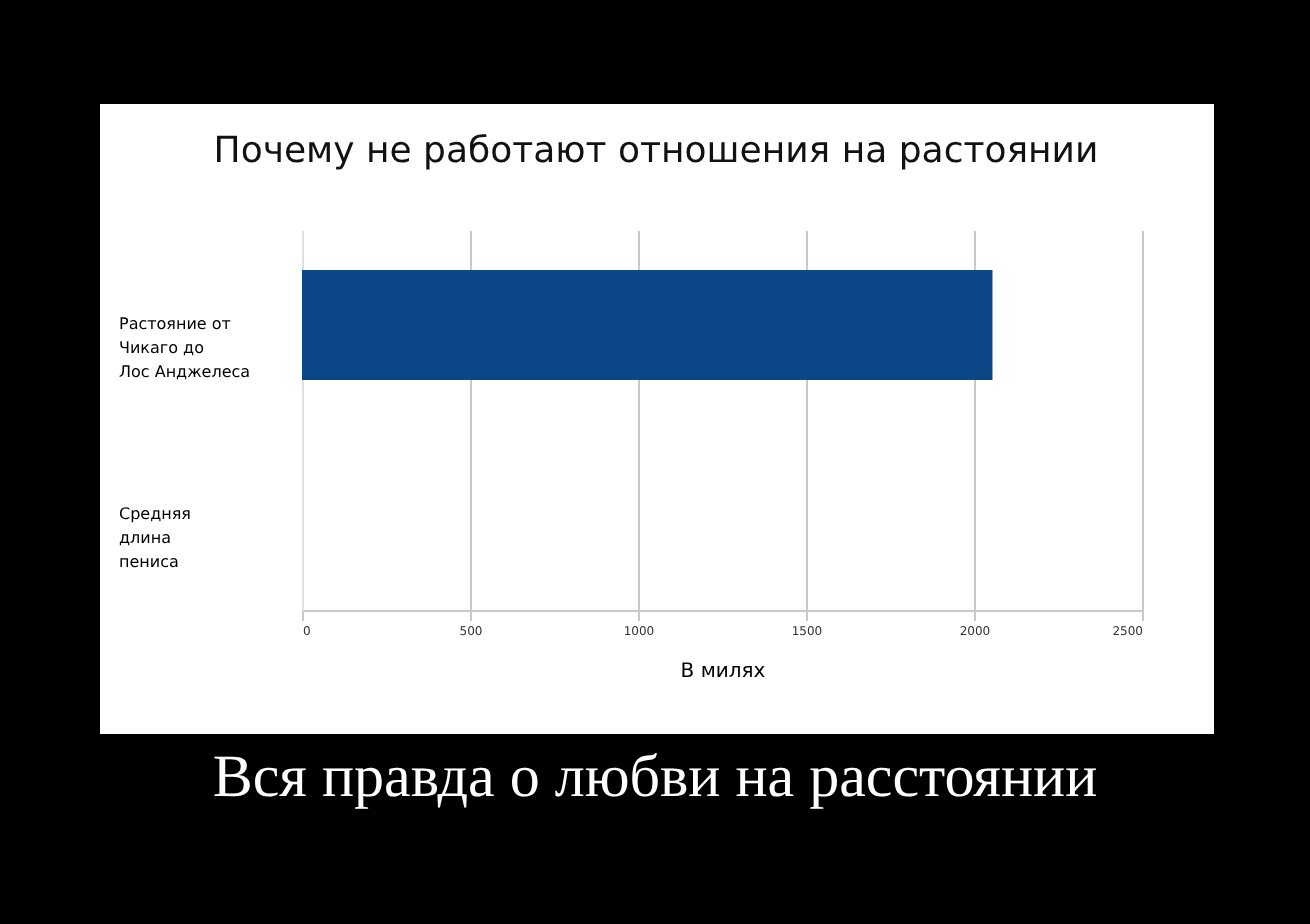 The image size is (1310, 924). Describe the element at coordinates (185, 348) in the screenshot. I see `y-tick-label: Растояние от Чикаго до Лос Анджелеса` at that location.